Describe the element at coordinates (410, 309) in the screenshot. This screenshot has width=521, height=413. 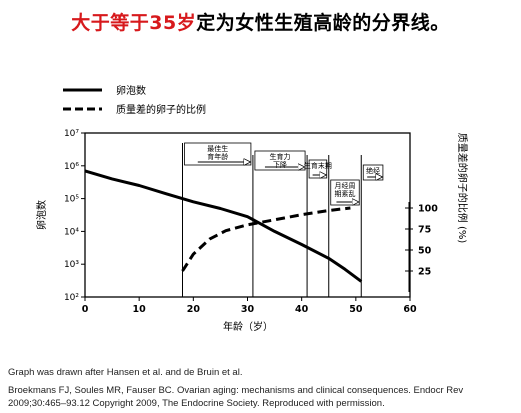
I see `x-tick-label: 60` at that location.